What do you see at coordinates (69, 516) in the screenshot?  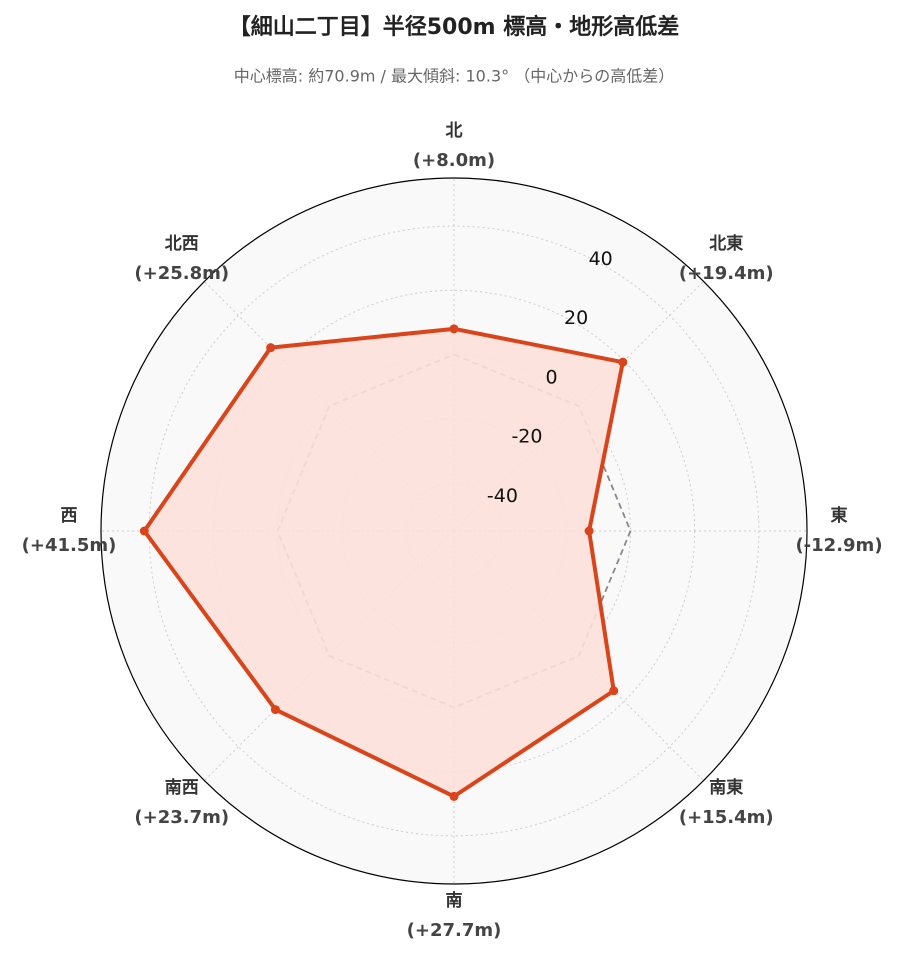 I see `category-label: 西` at bounding box center [69, 516].